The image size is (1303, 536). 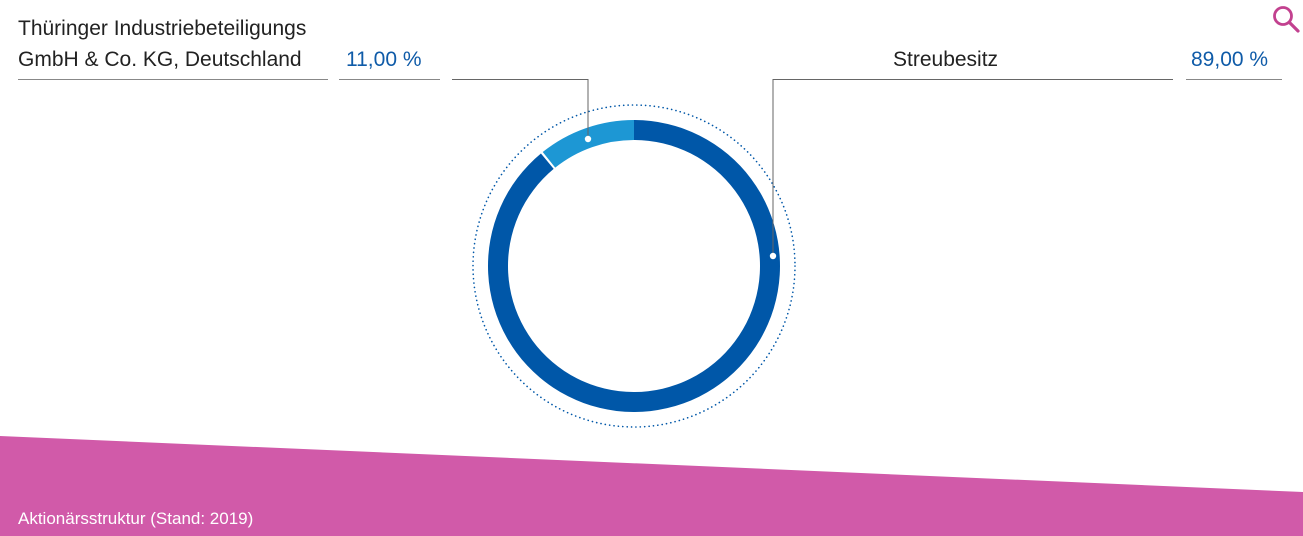 What do you see at coordinates (588, 139) in the screenshot?
I see `leader-dot-thueringer` at bounding box center [588, 139].